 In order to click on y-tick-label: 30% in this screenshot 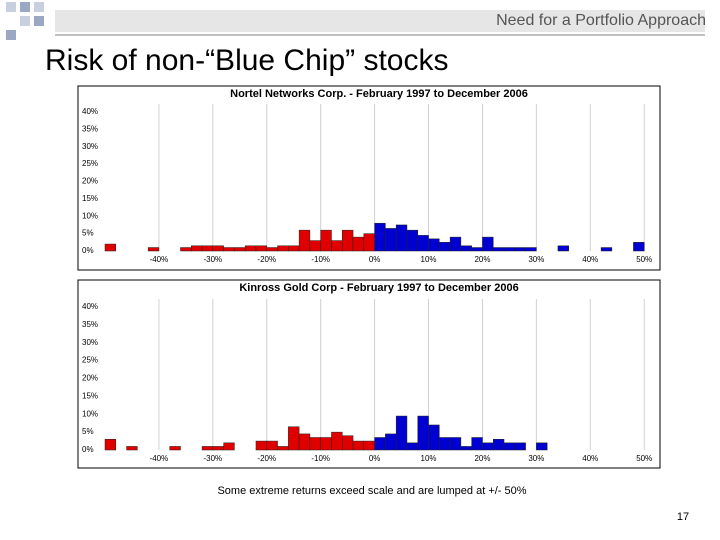, I will do `click(90, 146)`.